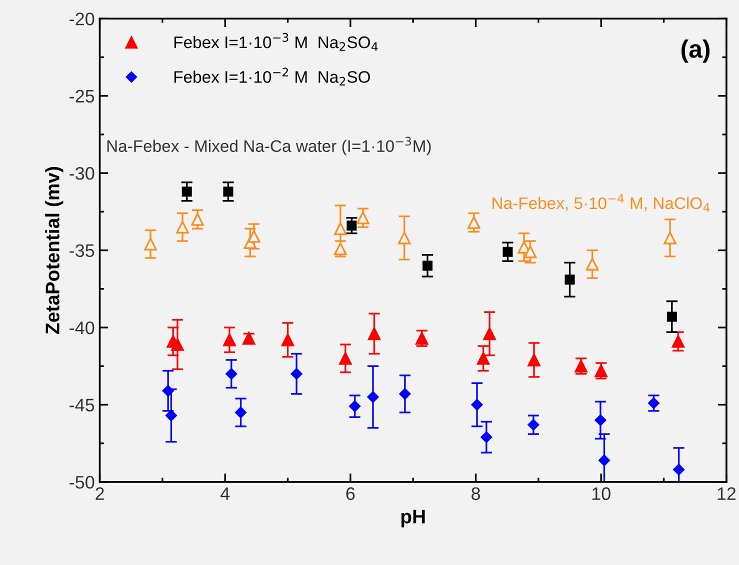 The image size is (739, 565). Describe the element at coordinates (695, 51) in the screenshot. I see `annotation: (a)` at that location.